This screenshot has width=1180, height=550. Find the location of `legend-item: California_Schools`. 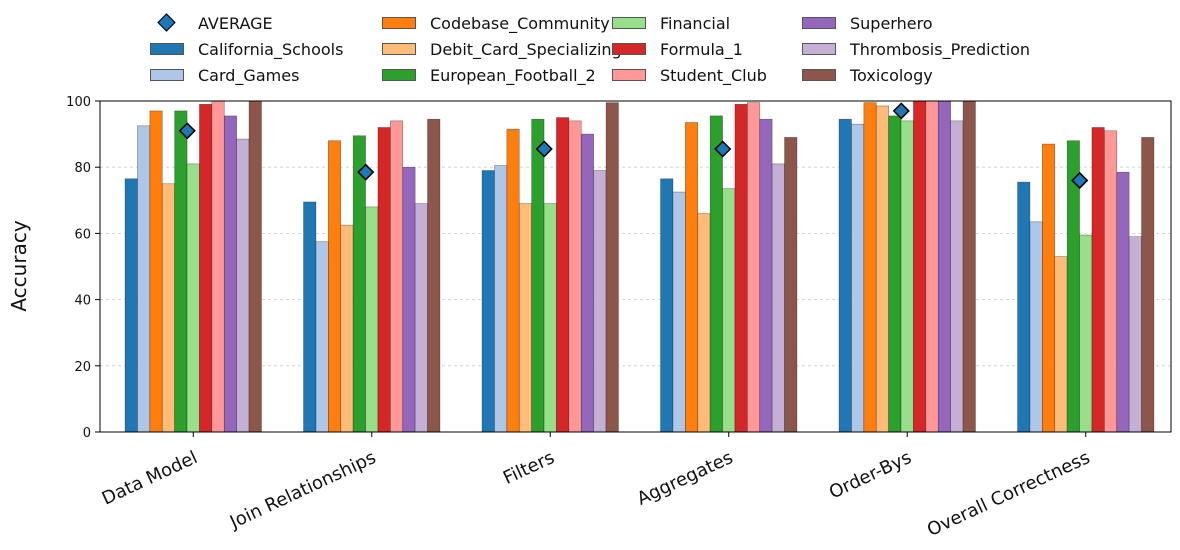

legend-item: California_Schools is located at coordinates (246, 49).